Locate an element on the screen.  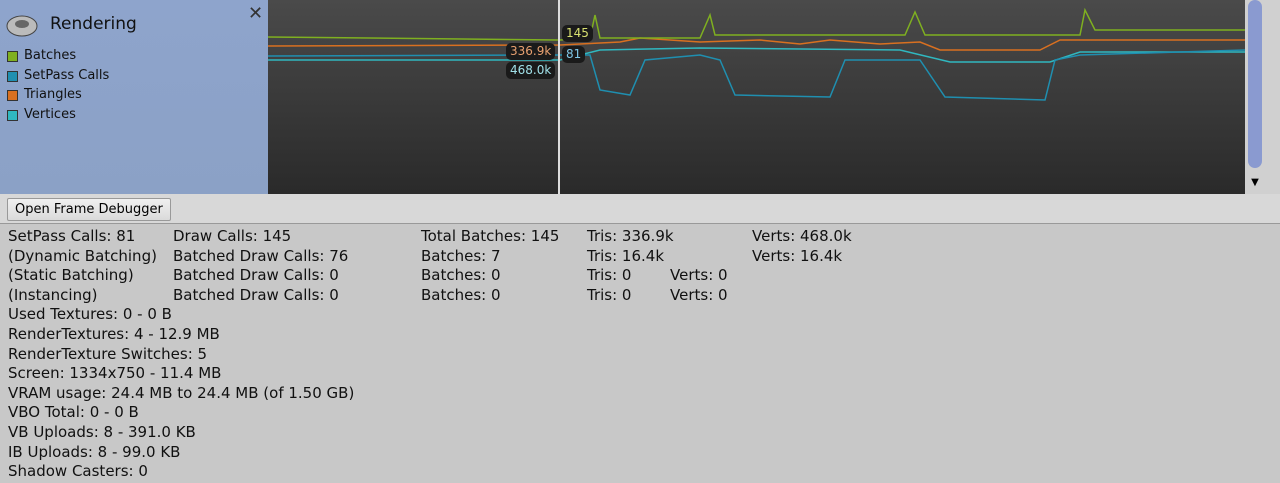
stat: Verts: 16.4k is located at coordinates (797, 255).